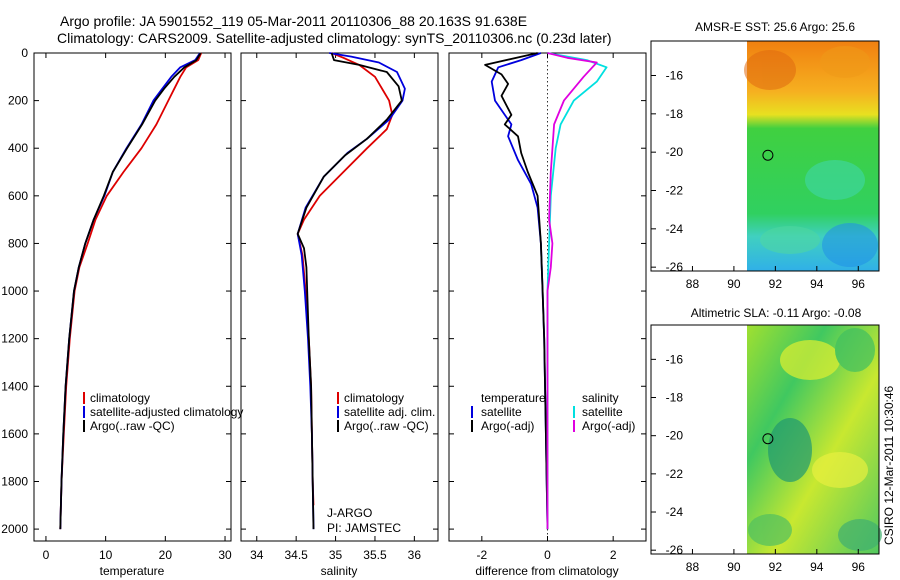  What do you see at coordinates (770, 70) in the screenshot?
I see `sst-blob-warm` at bounding box center [770, 70].